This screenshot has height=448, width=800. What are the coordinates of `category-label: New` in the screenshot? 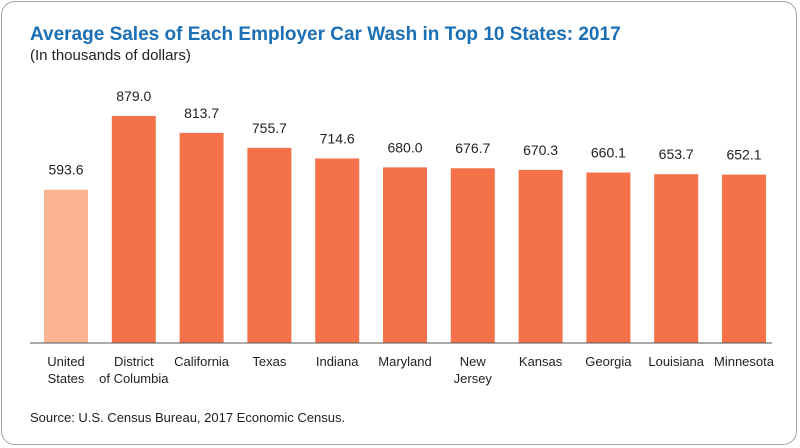 It's located at (473, 361).